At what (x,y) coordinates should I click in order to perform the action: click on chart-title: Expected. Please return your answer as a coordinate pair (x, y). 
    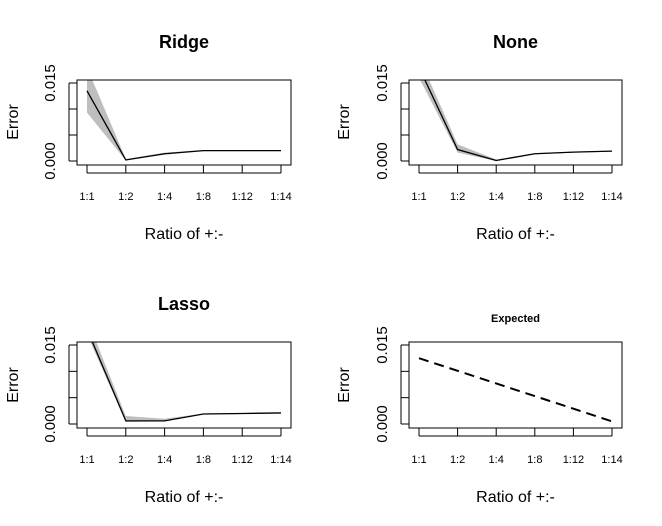
    Looking at the image, I should click on (515, 319).